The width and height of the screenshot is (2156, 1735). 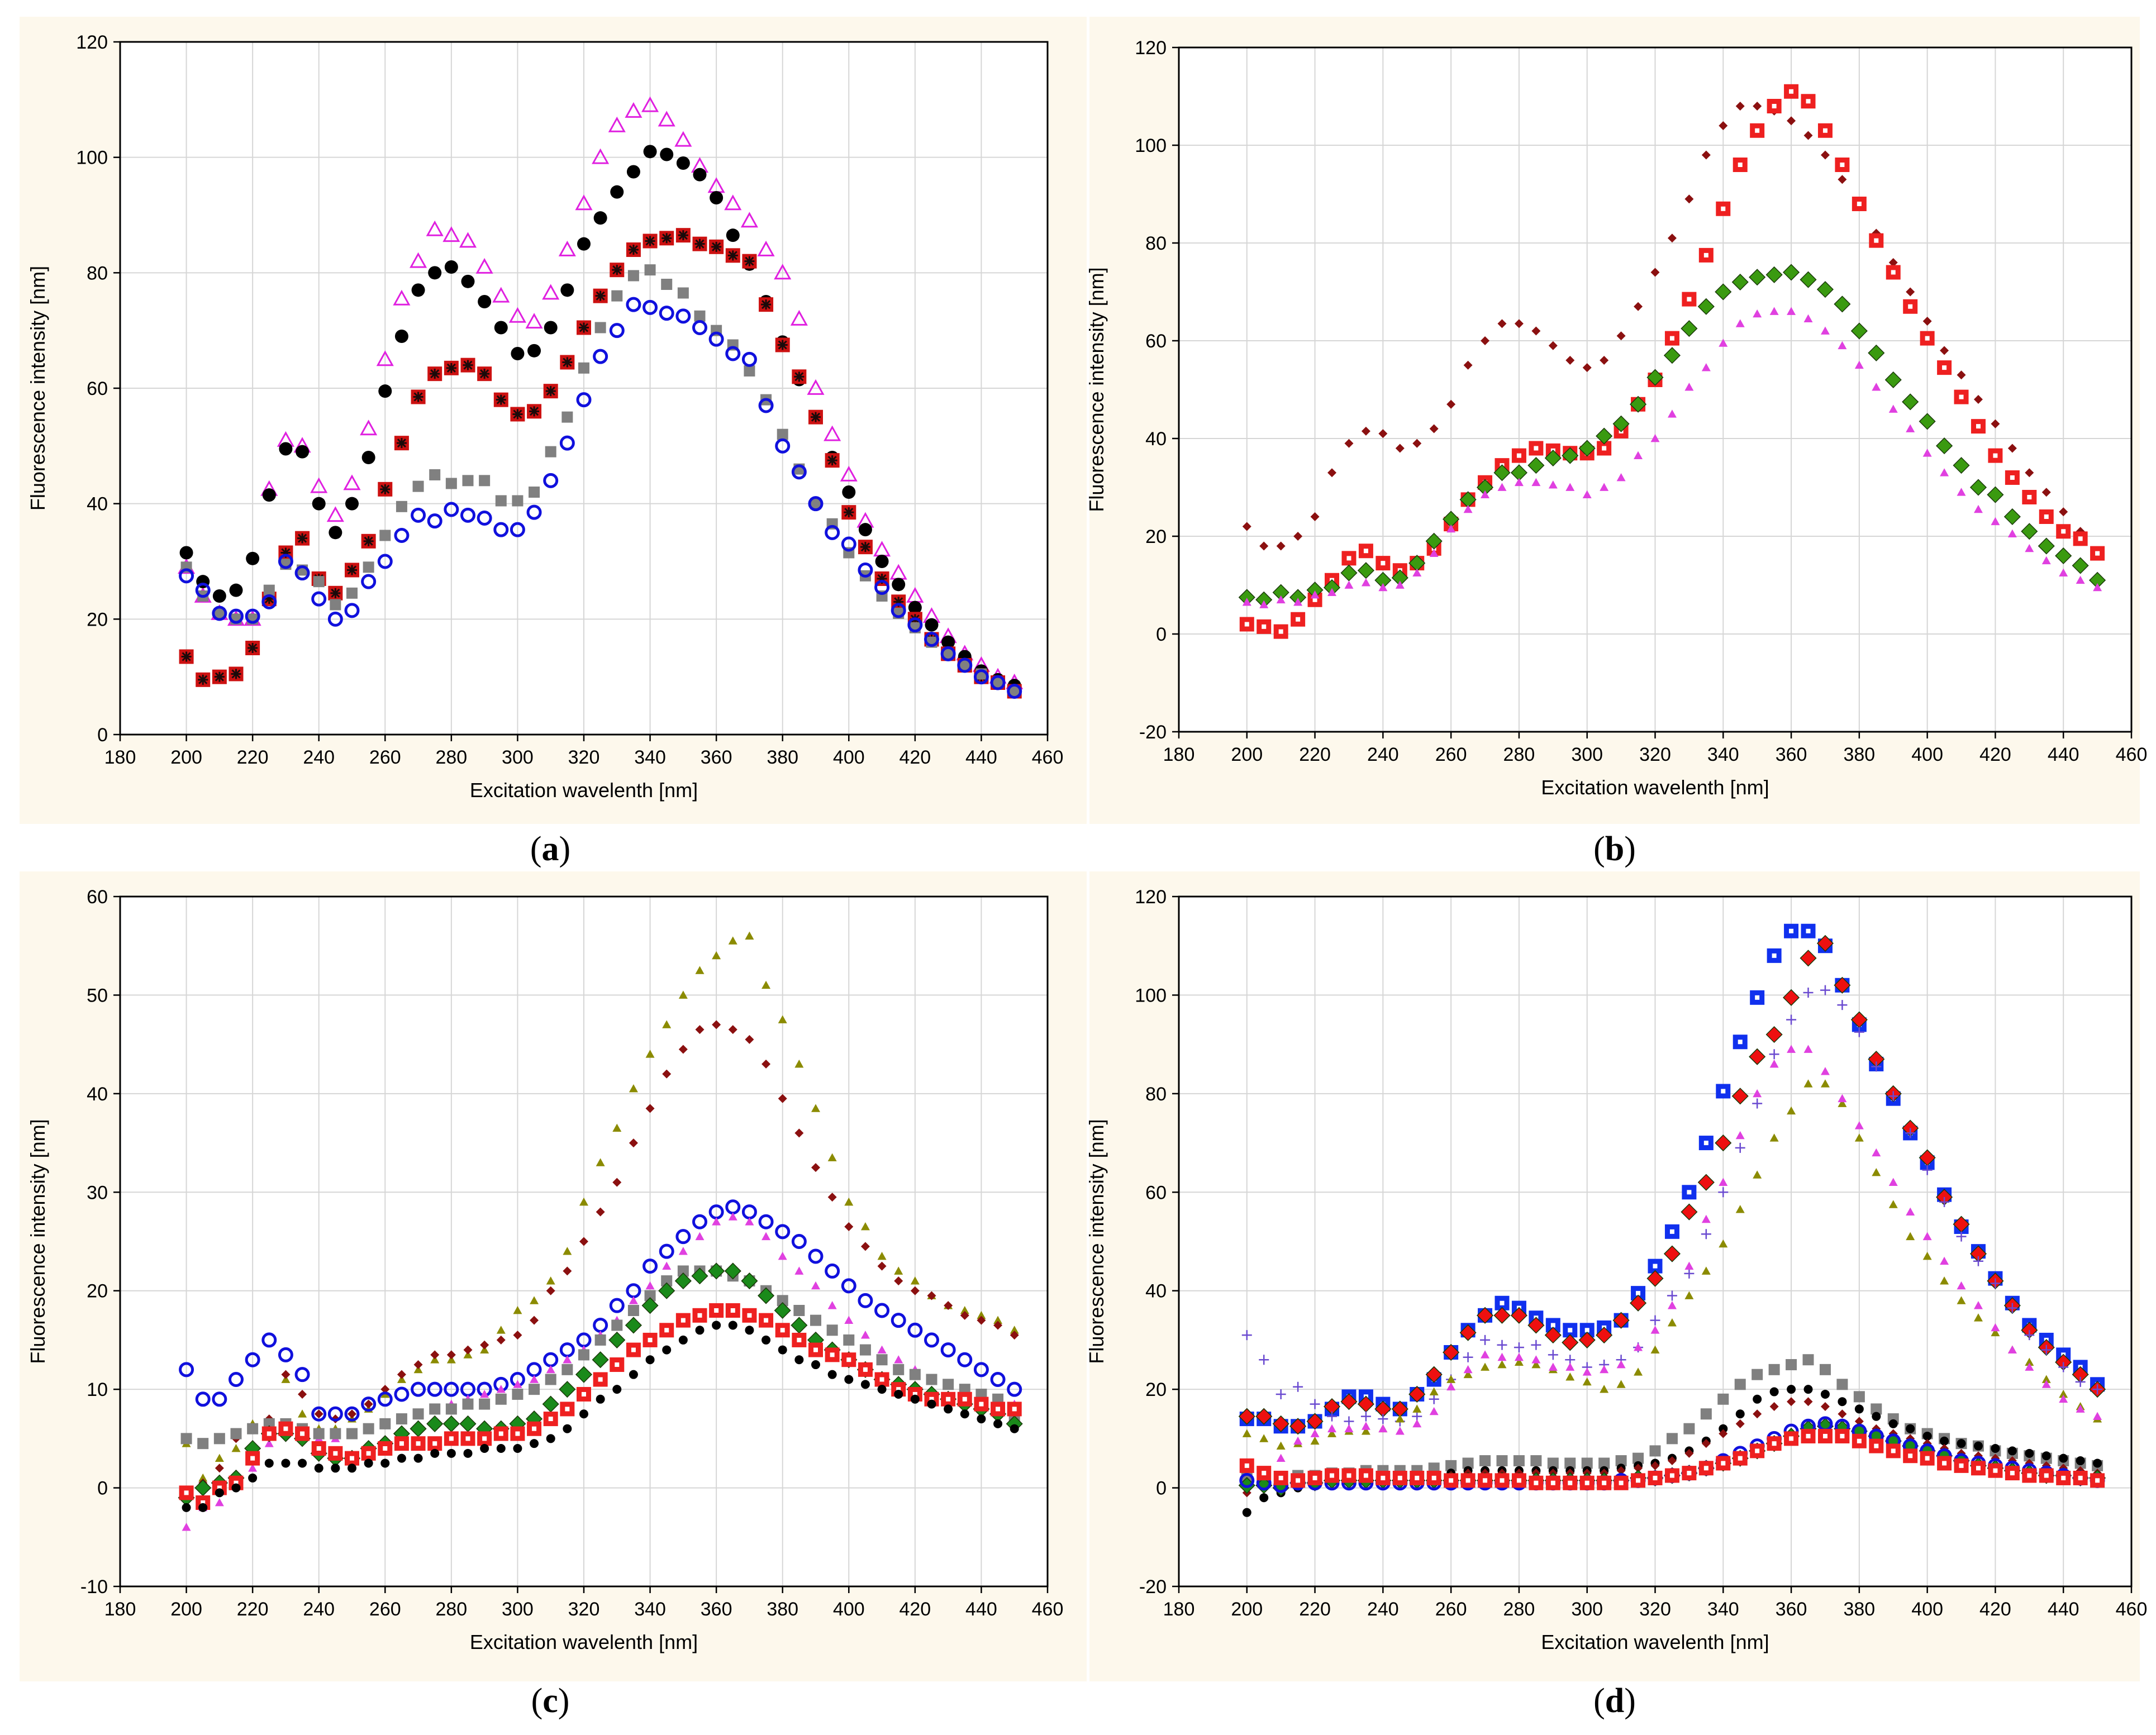 What do you see at coordinates (1927, 754) in the screenshot?
I see `x-tick-label: 400` at bounding box center [1927, 754].